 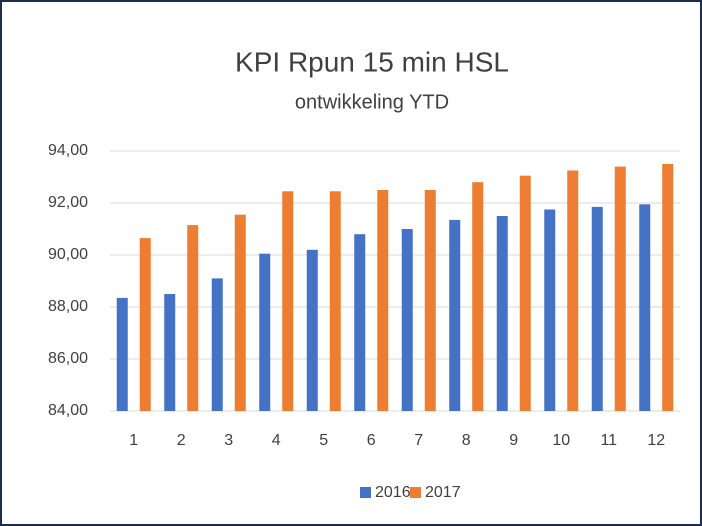 I want to click on x-tick-label: 6, so click(x=371, y=440).